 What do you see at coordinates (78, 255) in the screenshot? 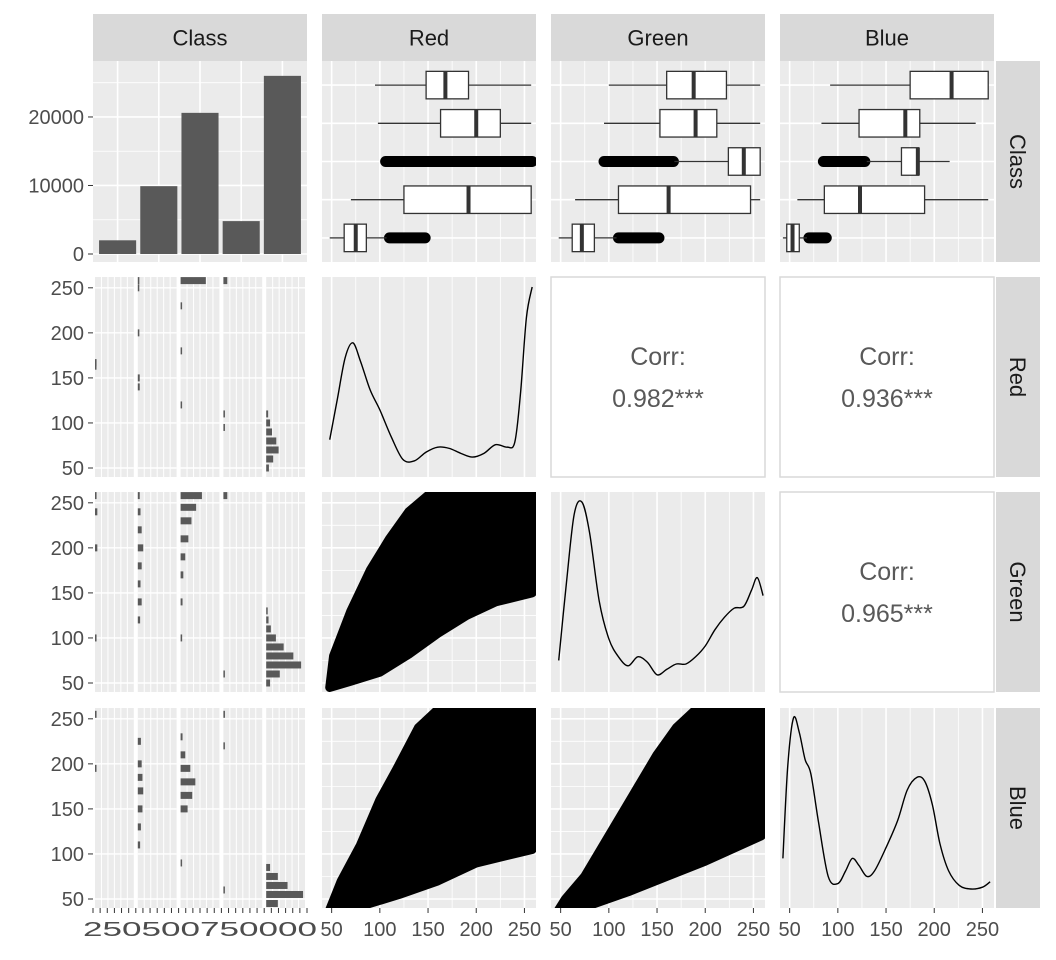
I see `y-tick-label: 0` at bounding box center [78, 255].